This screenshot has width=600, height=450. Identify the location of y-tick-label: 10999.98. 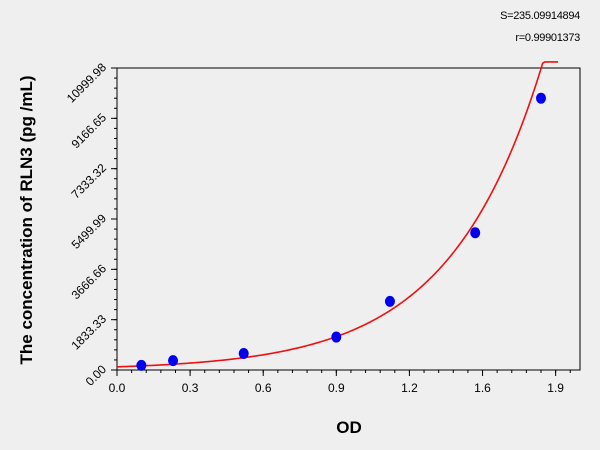
(87, 83).